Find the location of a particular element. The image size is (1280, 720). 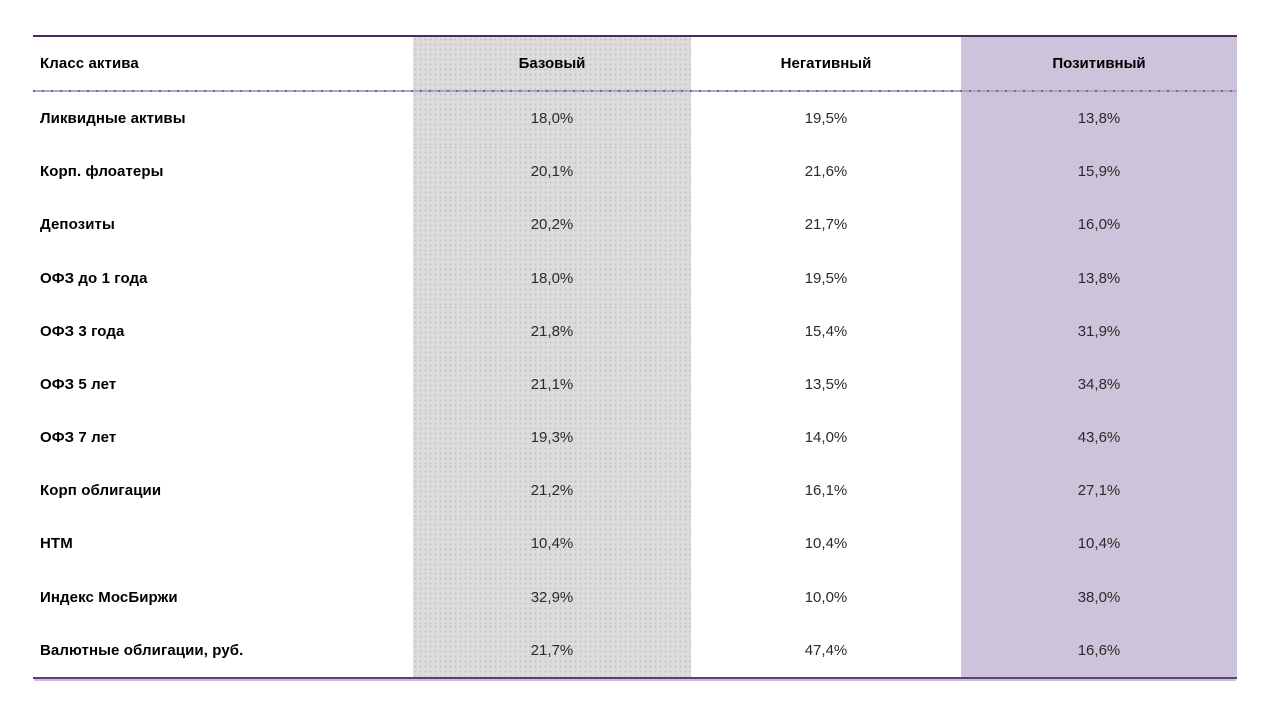

negative-scenario-value: 21,7% is located at coordinates (826, 225).